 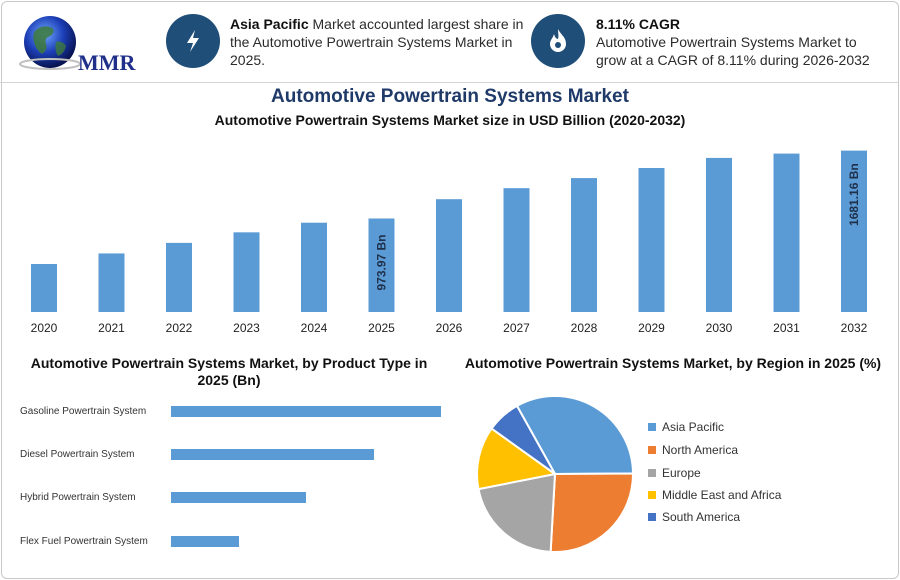 I want to click on flame-icon, so click(x=558, y=40).